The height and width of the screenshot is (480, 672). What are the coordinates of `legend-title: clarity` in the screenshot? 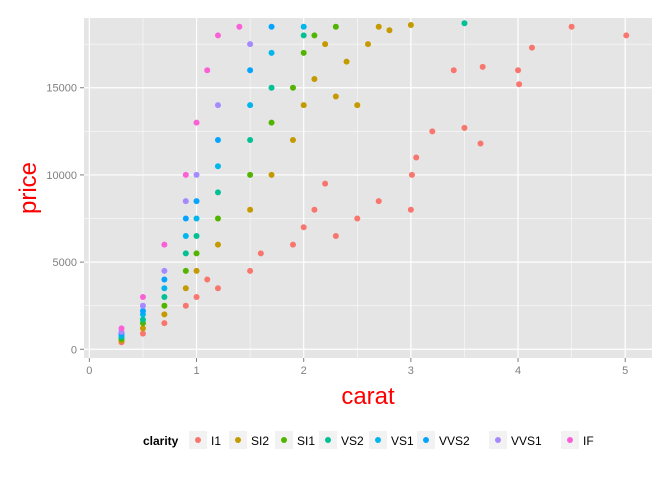 It's located at (161, 441).